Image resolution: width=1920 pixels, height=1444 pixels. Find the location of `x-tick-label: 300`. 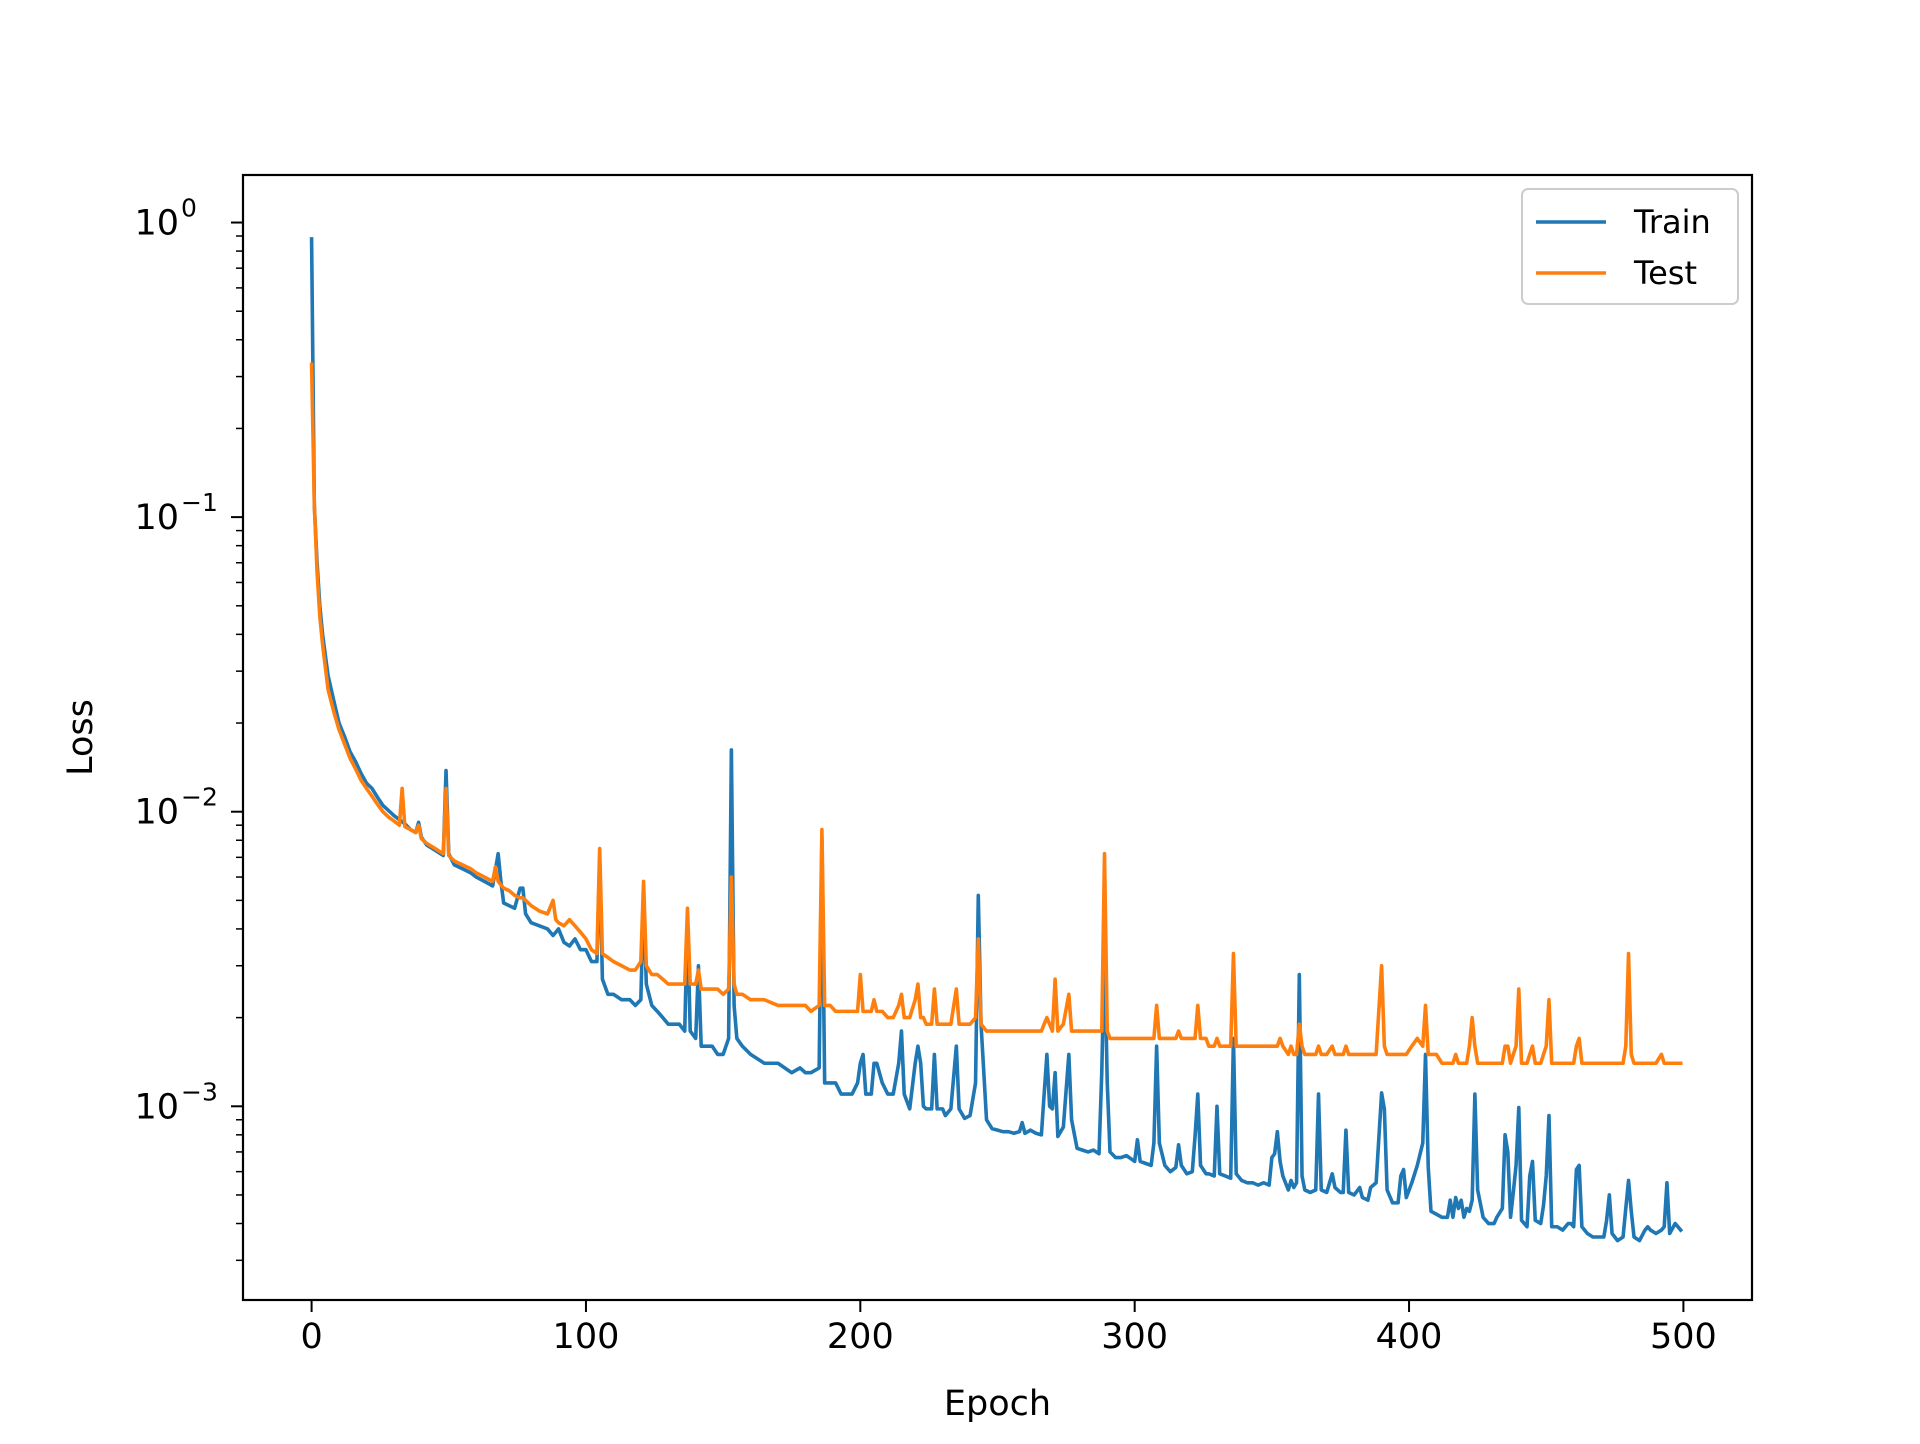

x-tick-label: 300 is located at coordinates (1134, 1337).